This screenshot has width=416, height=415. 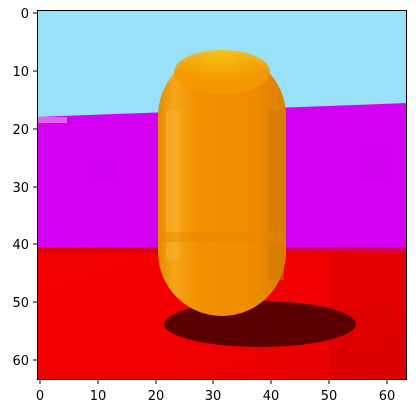 What do you see at coordinates (222, 72) in the screenshot?
I see `capsule-top-highlight` at bounding box center [222, 72].